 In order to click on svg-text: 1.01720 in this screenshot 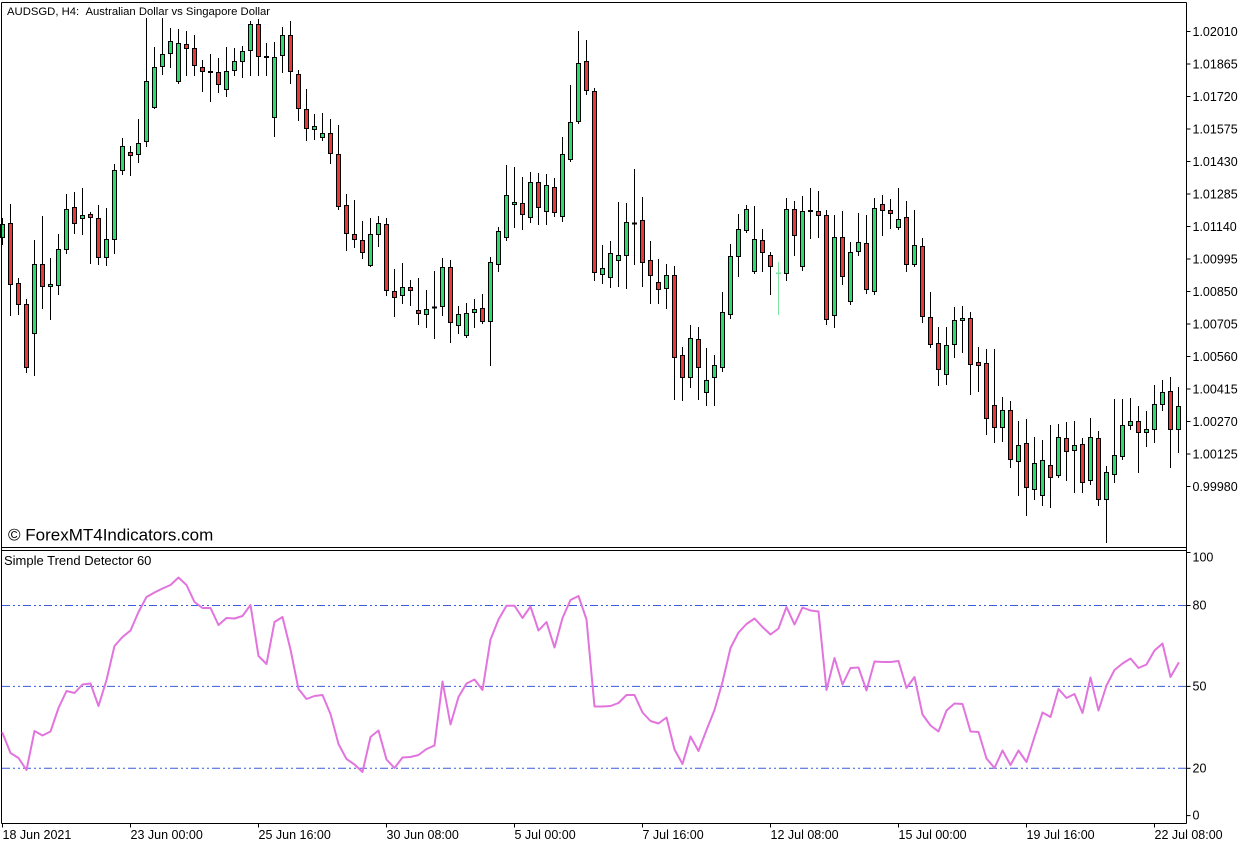, I will do `click(1215, 97)`.